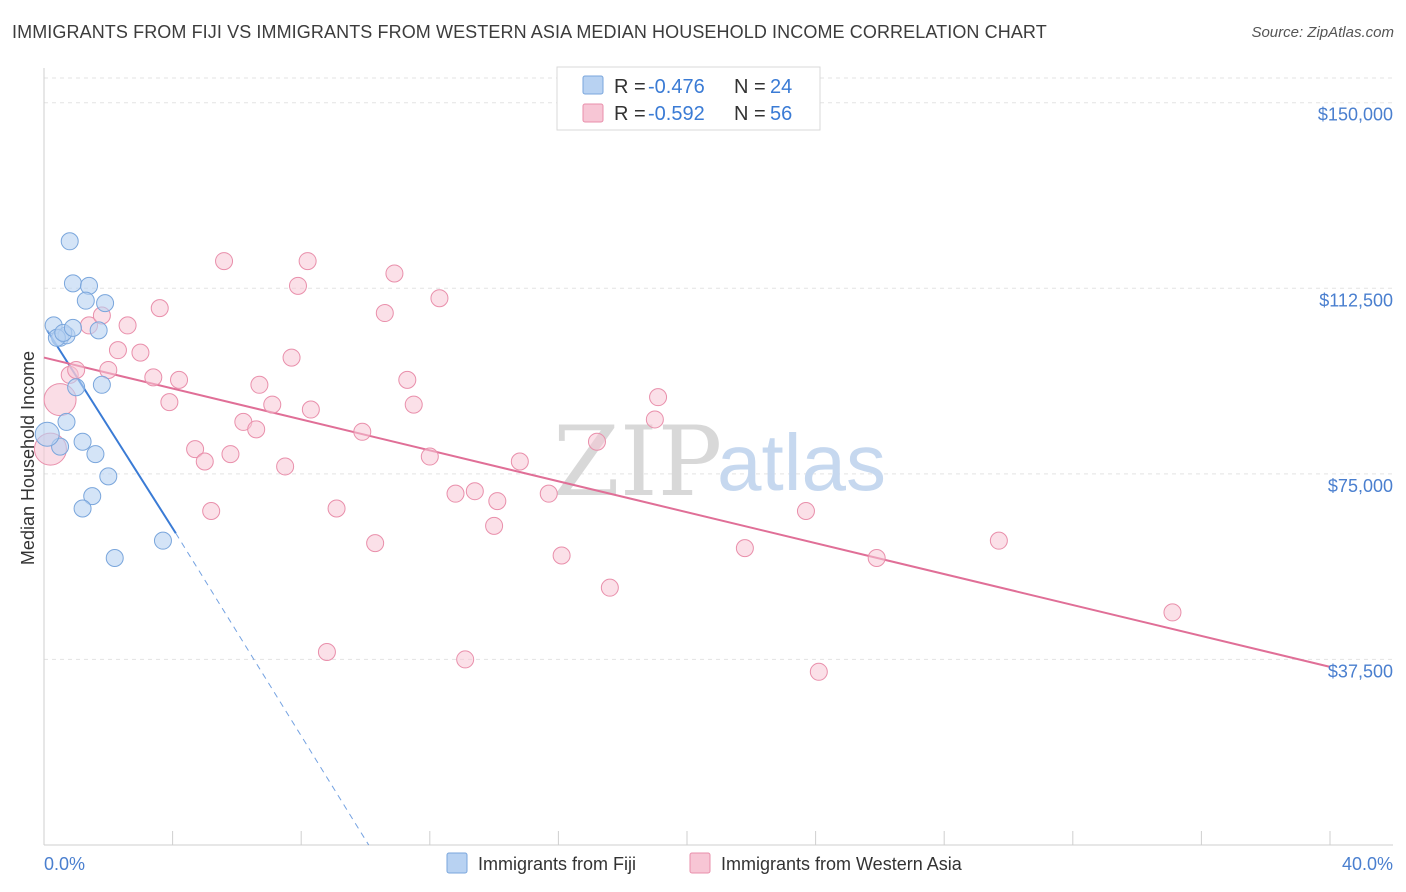  What do you see at coordinates (593, 113) in the screenshot?
I see `legend-swatch-western-asia` at bounding box center [593, 113].